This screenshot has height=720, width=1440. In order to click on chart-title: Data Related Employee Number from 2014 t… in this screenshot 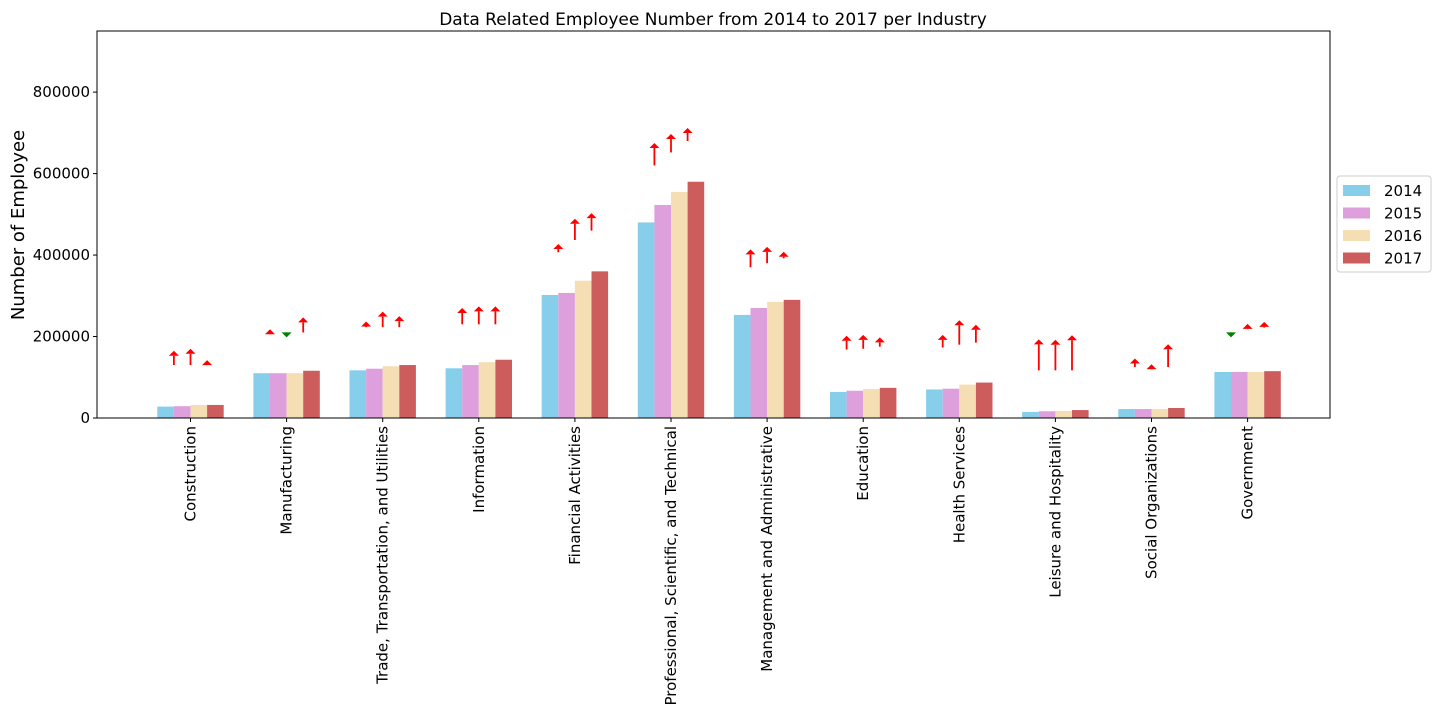, I will do `click(713, 20)`.